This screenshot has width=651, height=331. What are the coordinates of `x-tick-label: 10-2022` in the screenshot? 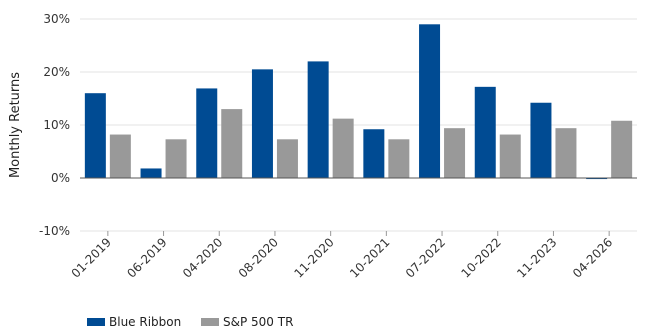 It's located at (481, 257).